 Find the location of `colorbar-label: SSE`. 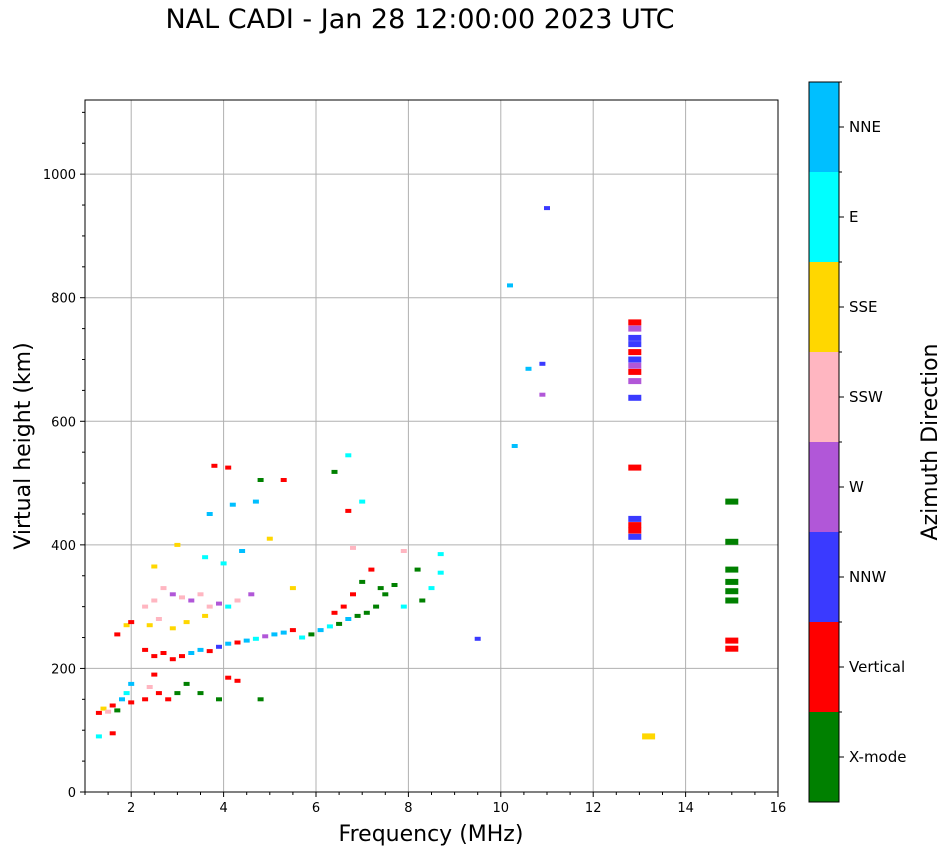

colorbar-label: SSE is located at coordinates (863, 307).